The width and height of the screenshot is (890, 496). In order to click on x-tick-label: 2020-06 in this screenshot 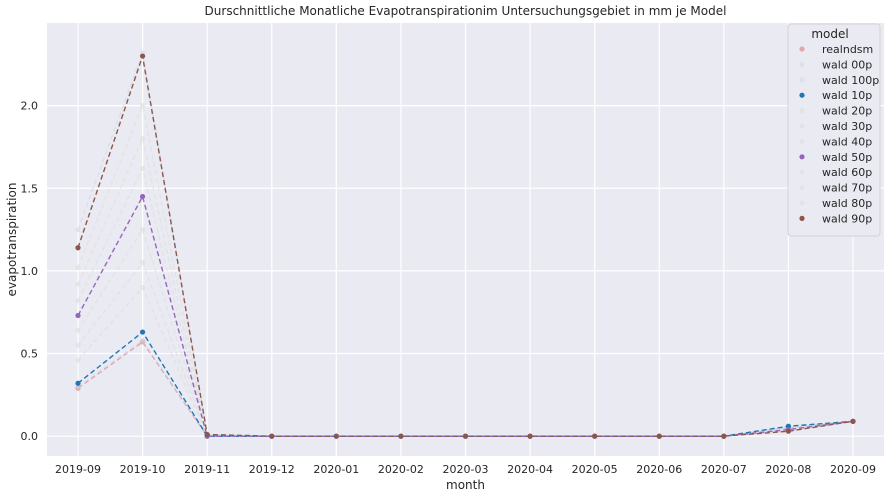, I will do `click(659, 469)`.